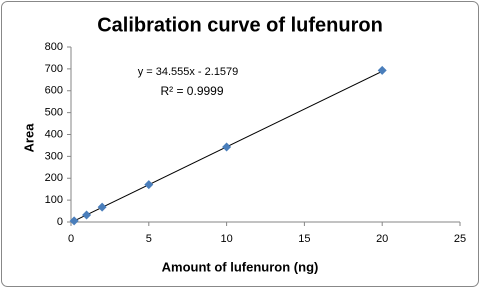  What do you see at coordinates (460, 239) in the screenshot?
I see `x-tick-label: 25` at bounding box center [460, 239].